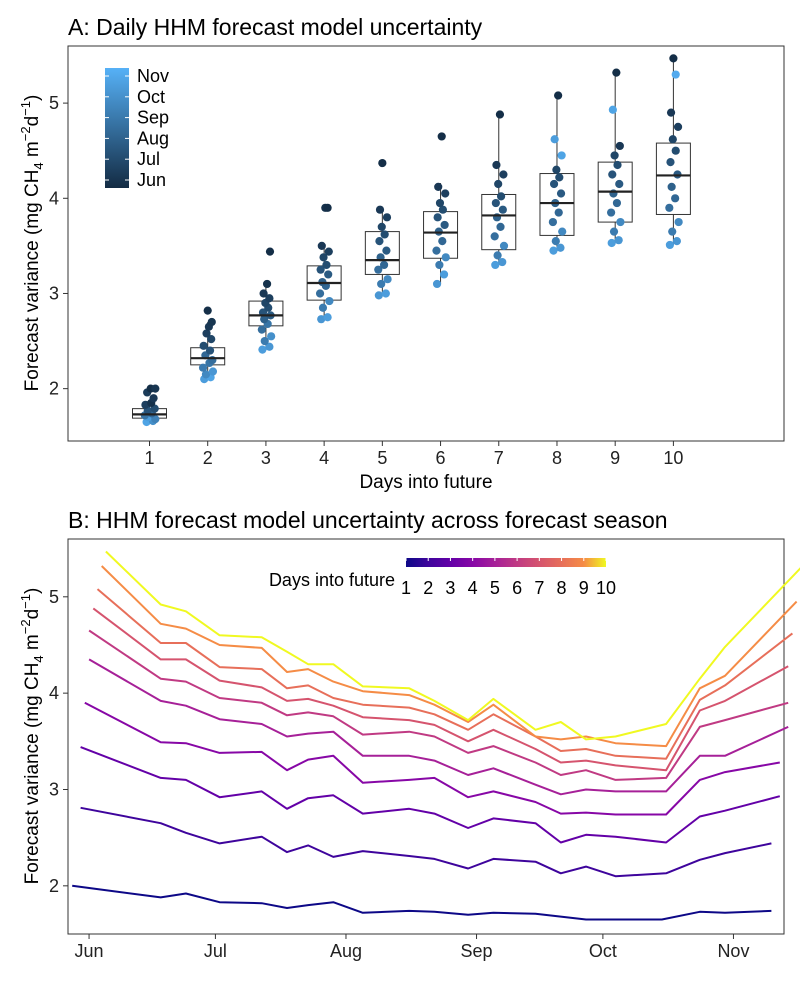  I want to click on legend-label: 8, so click(562, 588).